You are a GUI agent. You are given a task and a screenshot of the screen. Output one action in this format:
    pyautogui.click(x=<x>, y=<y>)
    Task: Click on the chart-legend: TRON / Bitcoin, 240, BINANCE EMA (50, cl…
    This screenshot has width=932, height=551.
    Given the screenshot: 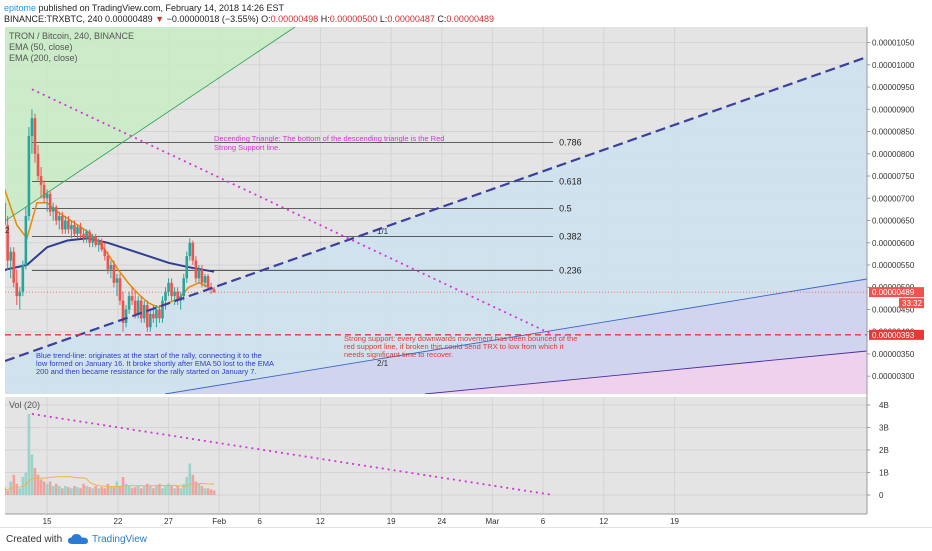 What is the action you would take?
    pyautogui.click(x=71, y=220)
    